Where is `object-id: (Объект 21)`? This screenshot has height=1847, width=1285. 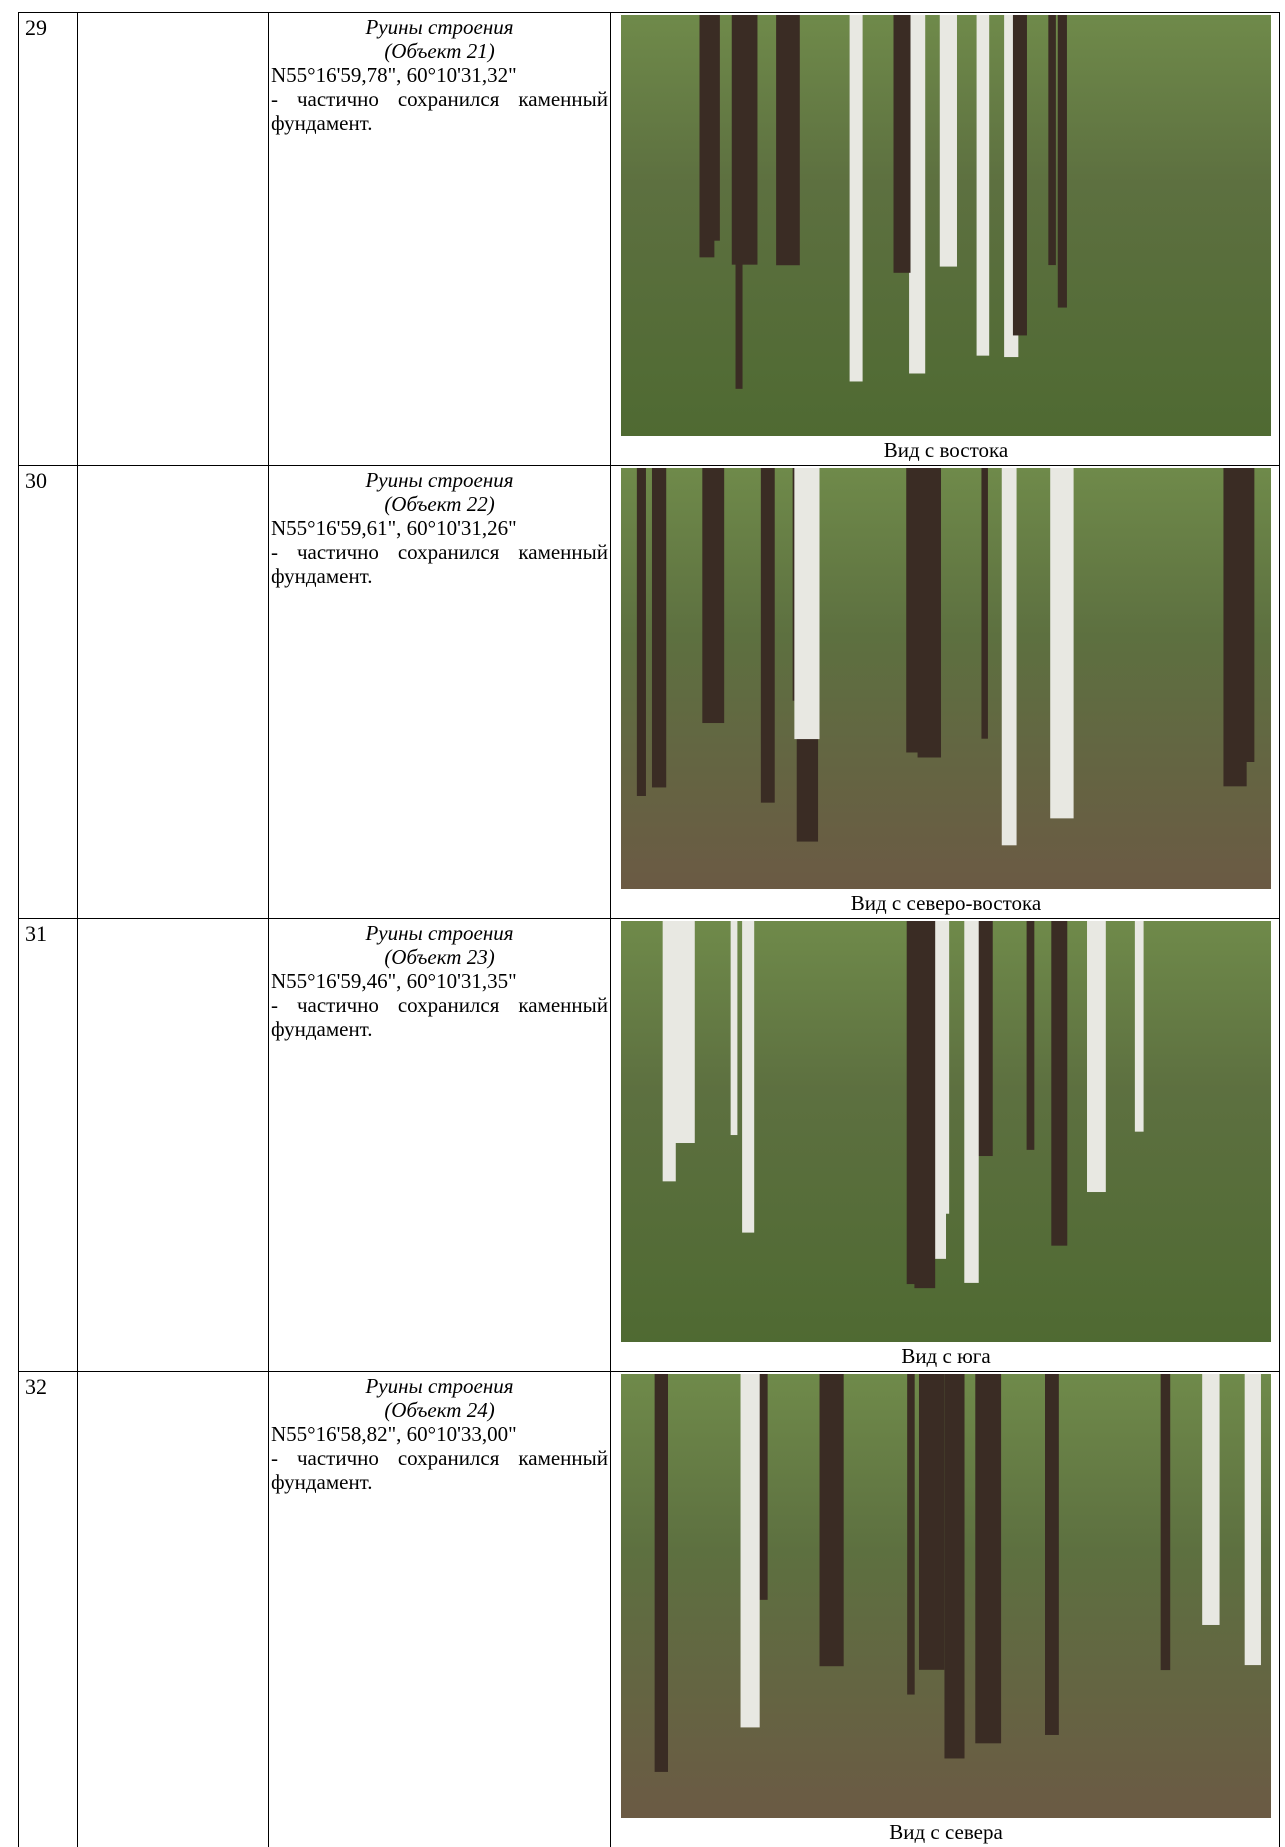
object-id: (Объект 21) is located at coordinates (439, 51).